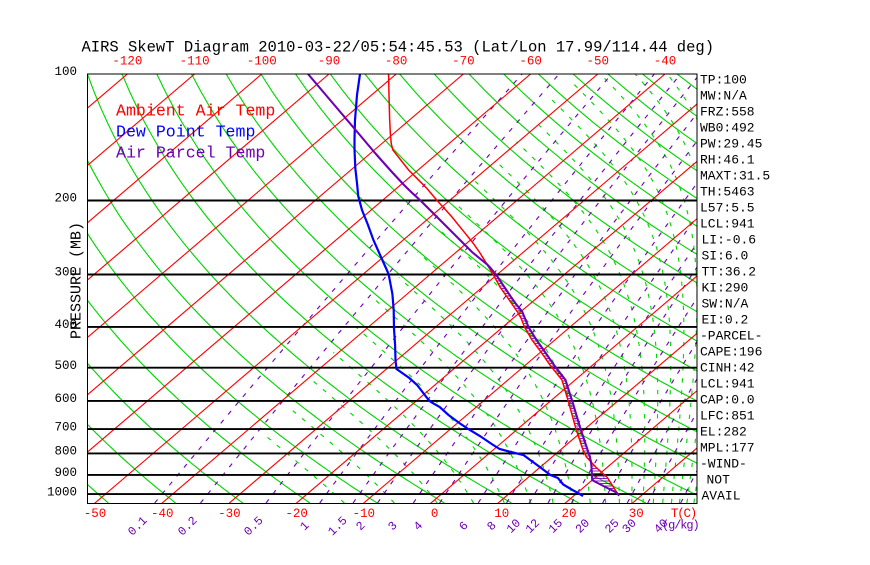 This screenshot has height=565, width=870. I want to click on svg-text: Air Parcel Temp, so click(190, 153).